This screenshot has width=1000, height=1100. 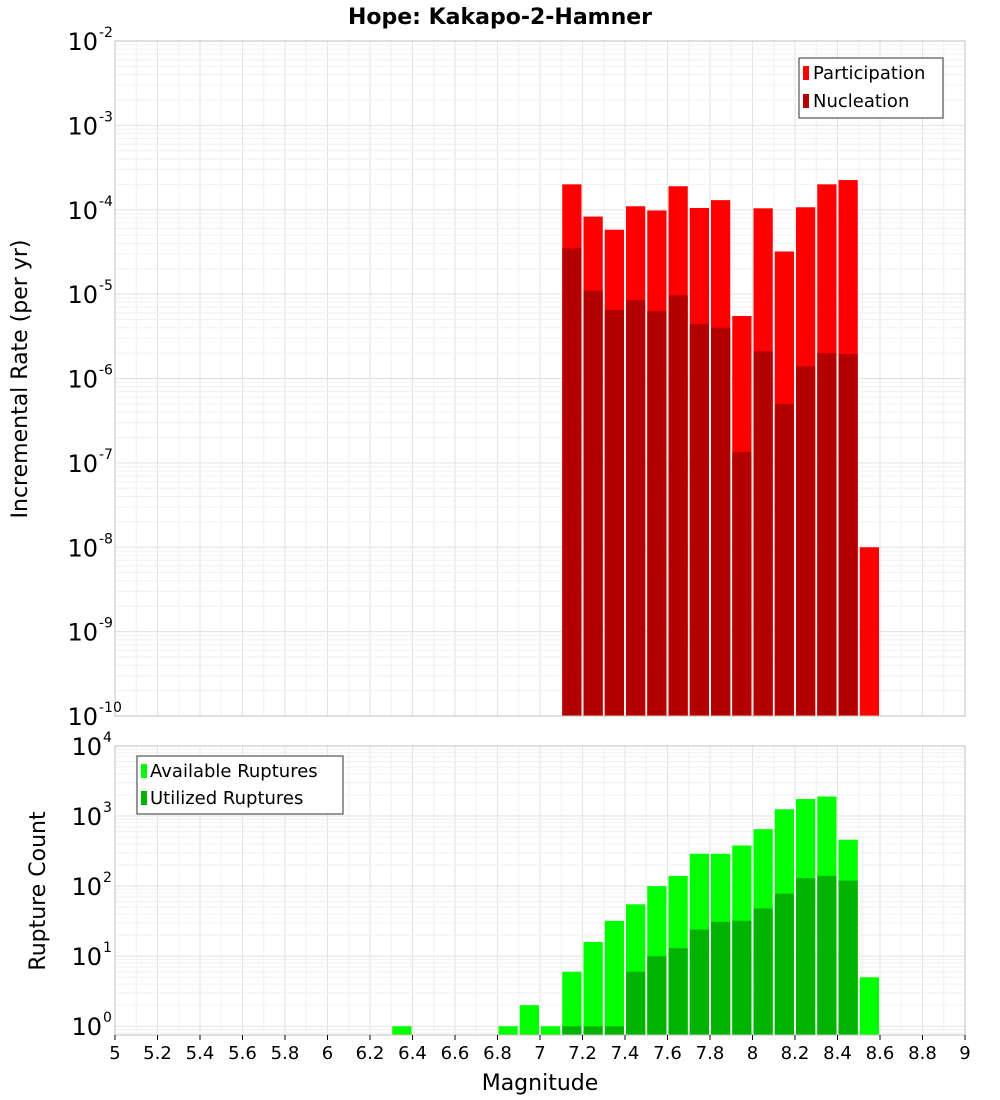 I want to click on participation-legend-swatch, so click(x=806, y=73).